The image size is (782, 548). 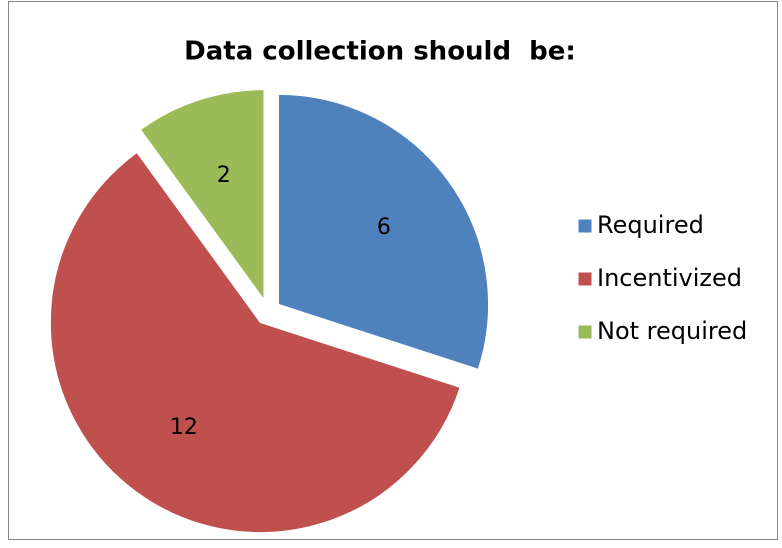 I want to click on chart-title: Data collection should be:, so click(x=380, y=52).